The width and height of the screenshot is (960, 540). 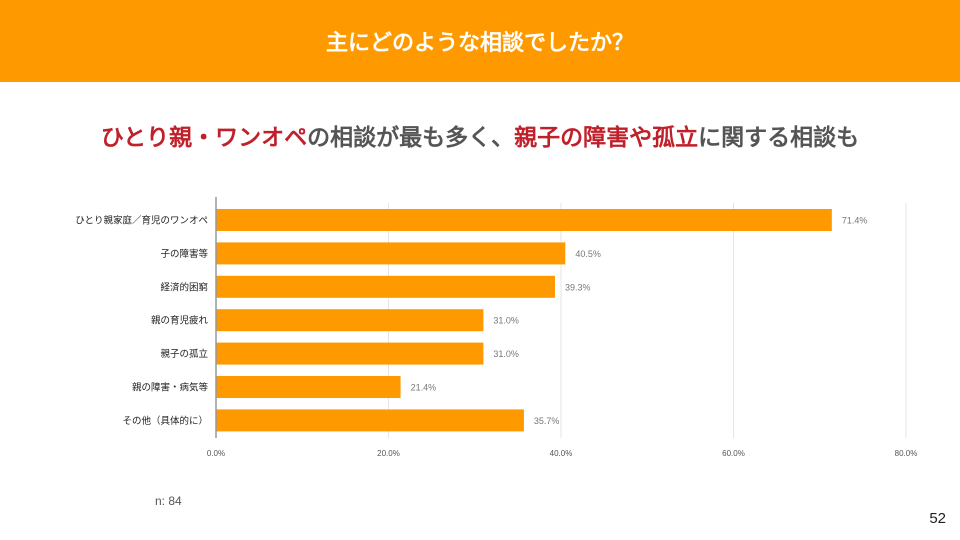 I want to click on data-label: 39.3%, so click(x=578, y=287).